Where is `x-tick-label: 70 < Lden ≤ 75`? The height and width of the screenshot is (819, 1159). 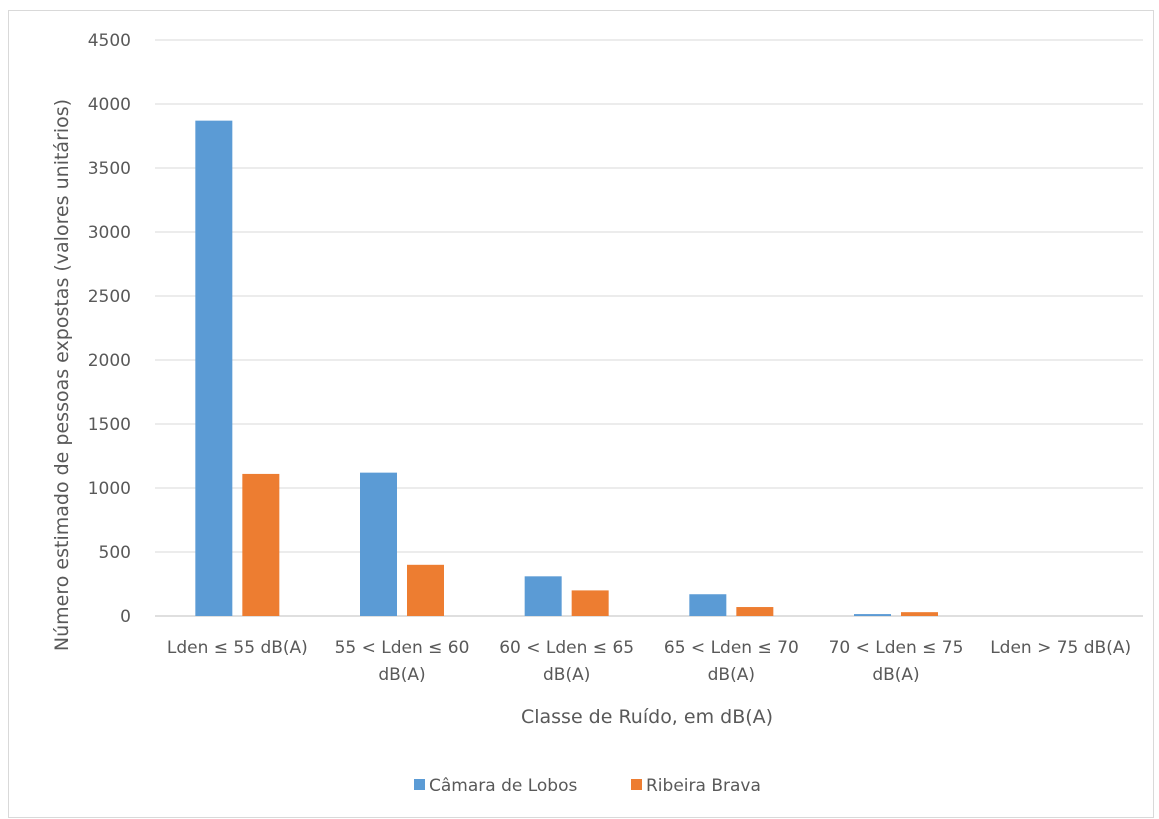
x-tick-label: 70 < Lden ≤ 75 is located at coordinates (896, 648).